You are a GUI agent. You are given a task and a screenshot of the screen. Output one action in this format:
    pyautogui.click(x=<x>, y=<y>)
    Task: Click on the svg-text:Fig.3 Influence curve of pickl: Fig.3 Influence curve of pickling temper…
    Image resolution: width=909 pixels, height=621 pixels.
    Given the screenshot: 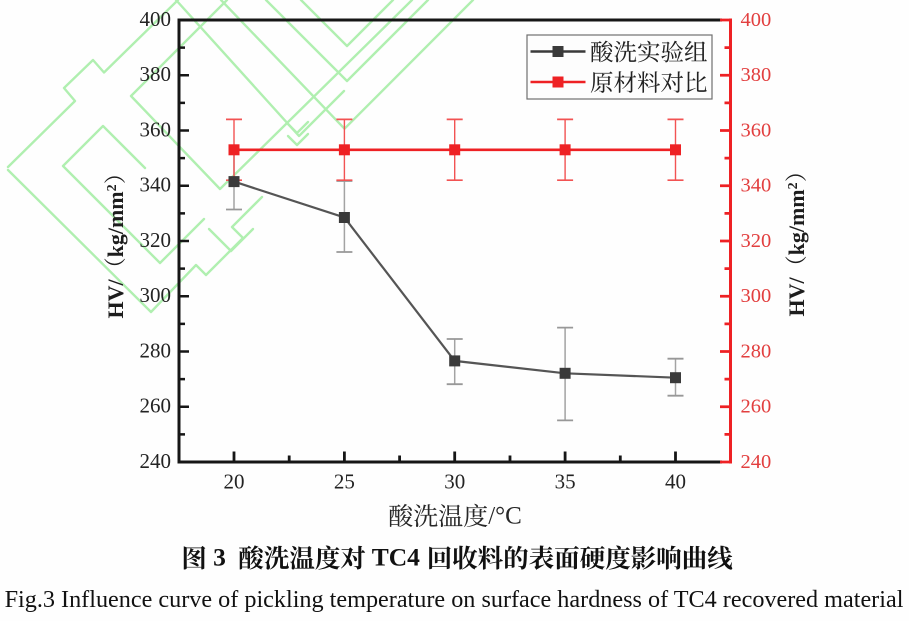 What is the action you would take?
    pyautogui.click(x=454, y=599)
    